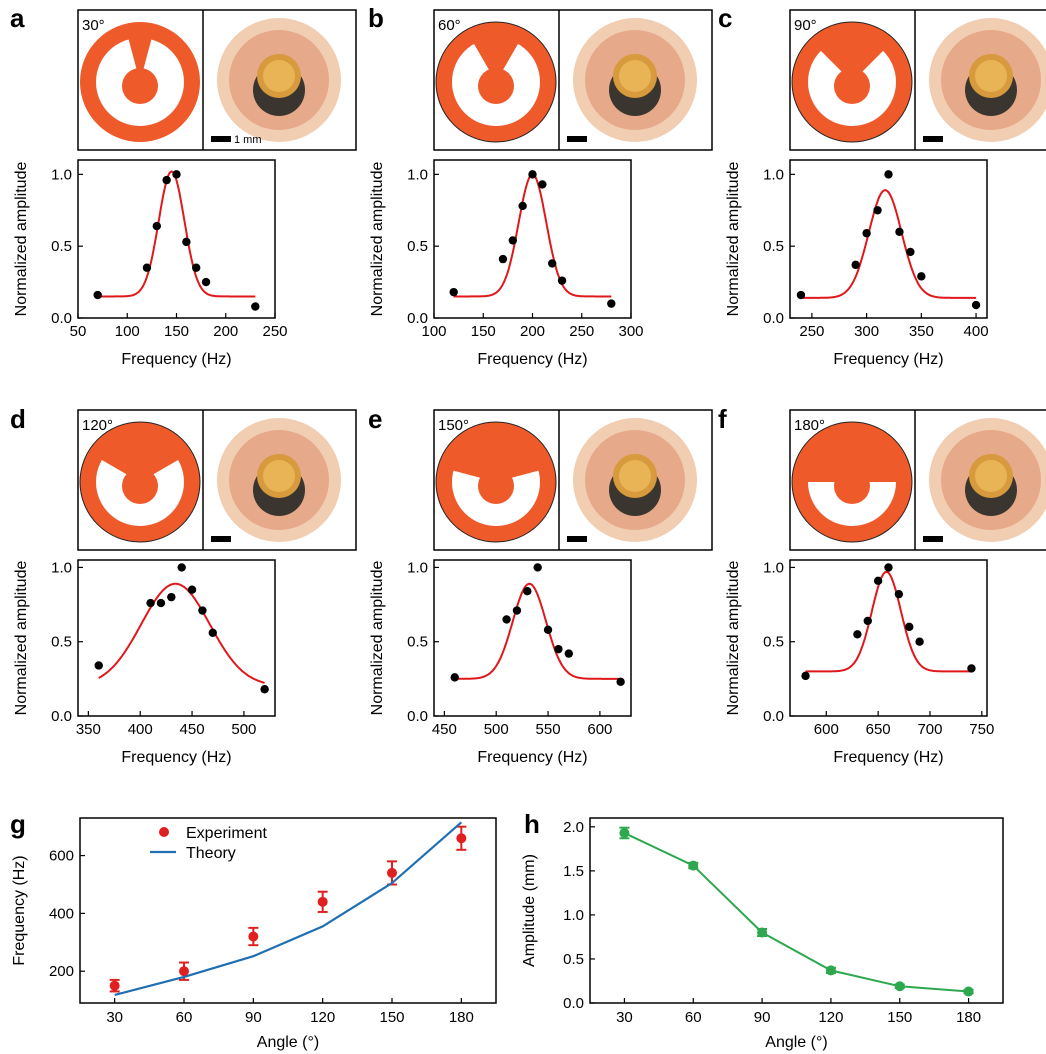 This screenshot has height=1054, width=1046. I want to click on panel-d-photo, so click(279, 480).